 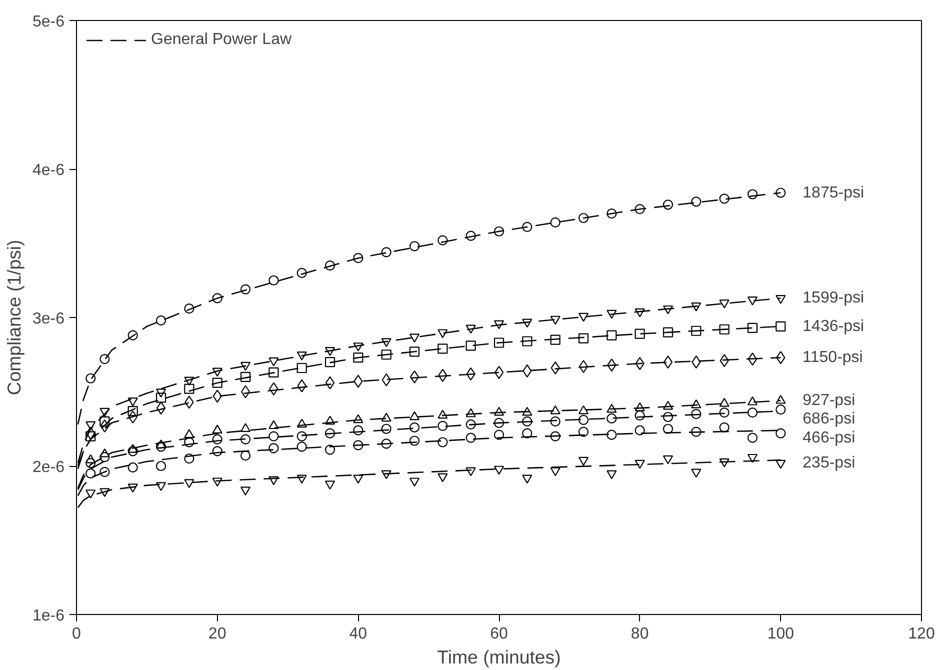 I want to click on y-tick-label: 3e-6, so click(x=48, y=319).